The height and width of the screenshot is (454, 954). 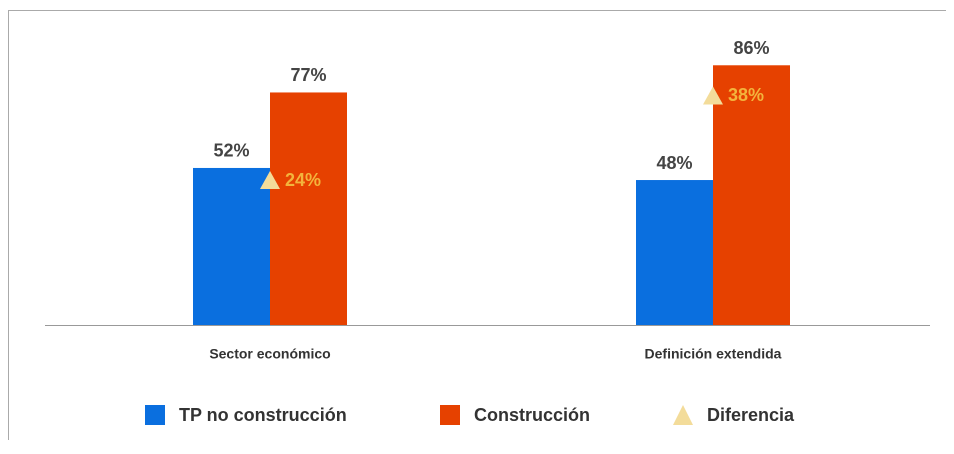 I want to click on value-label: 48%, so click(x=674, y=163).